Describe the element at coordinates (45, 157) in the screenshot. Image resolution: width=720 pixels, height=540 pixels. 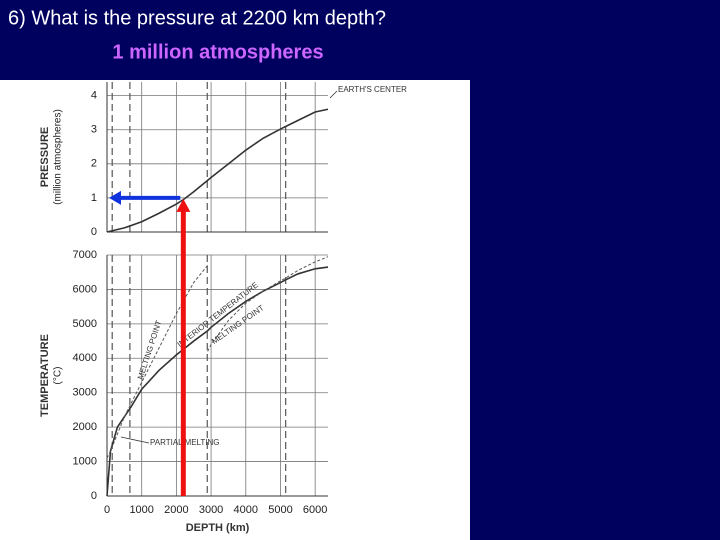
I see `y-axis-label: PRESSURE` at that location.